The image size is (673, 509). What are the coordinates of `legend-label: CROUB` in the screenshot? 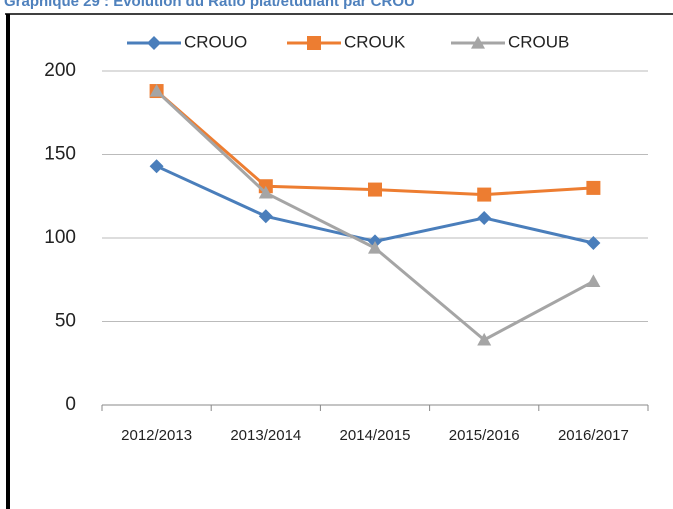 It's located at (538, 41).